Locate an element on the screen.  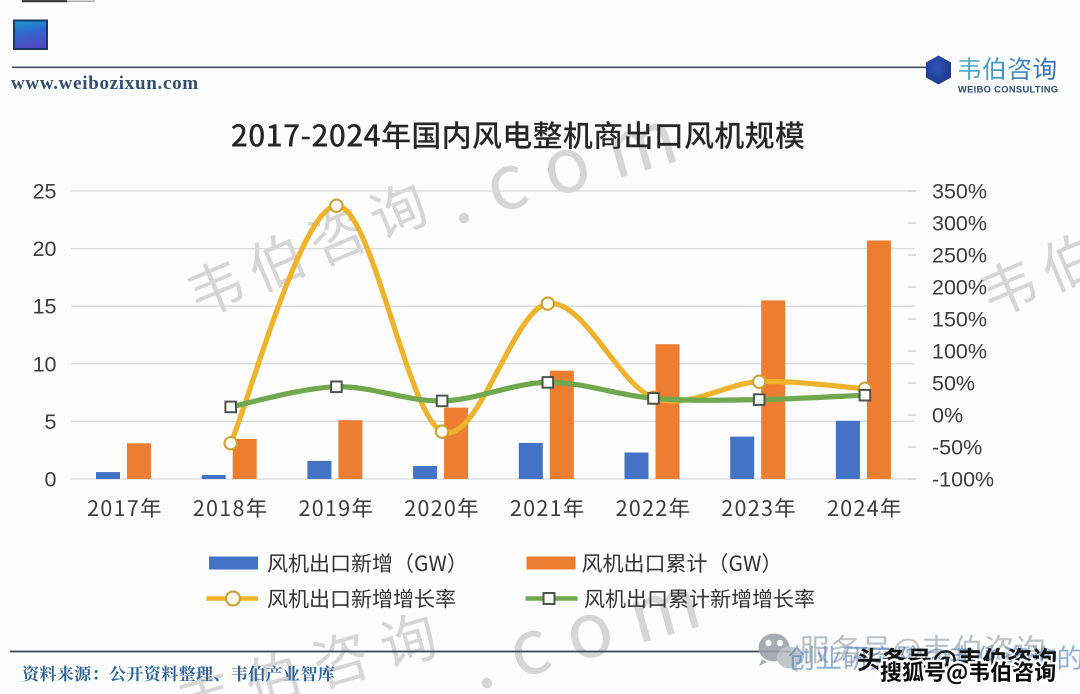
svg-text: www.weibozixun.com is located at coordinates (105, 83).